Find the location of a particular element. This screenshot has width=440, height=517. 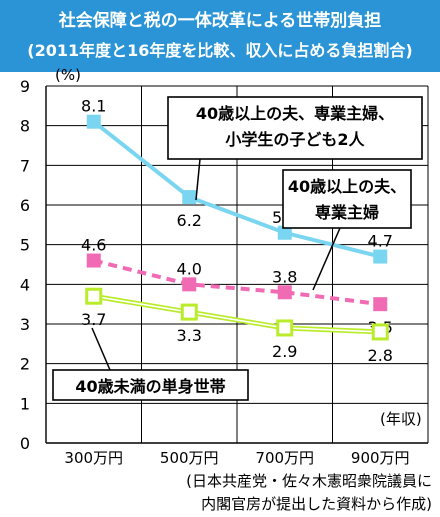

series-0-data-label-0: 8.1 is located at coordinates (93, 106).